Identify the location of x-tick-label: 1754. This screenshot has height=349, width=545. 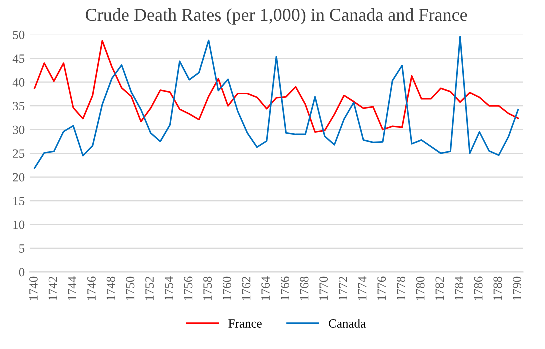
(169, 288).